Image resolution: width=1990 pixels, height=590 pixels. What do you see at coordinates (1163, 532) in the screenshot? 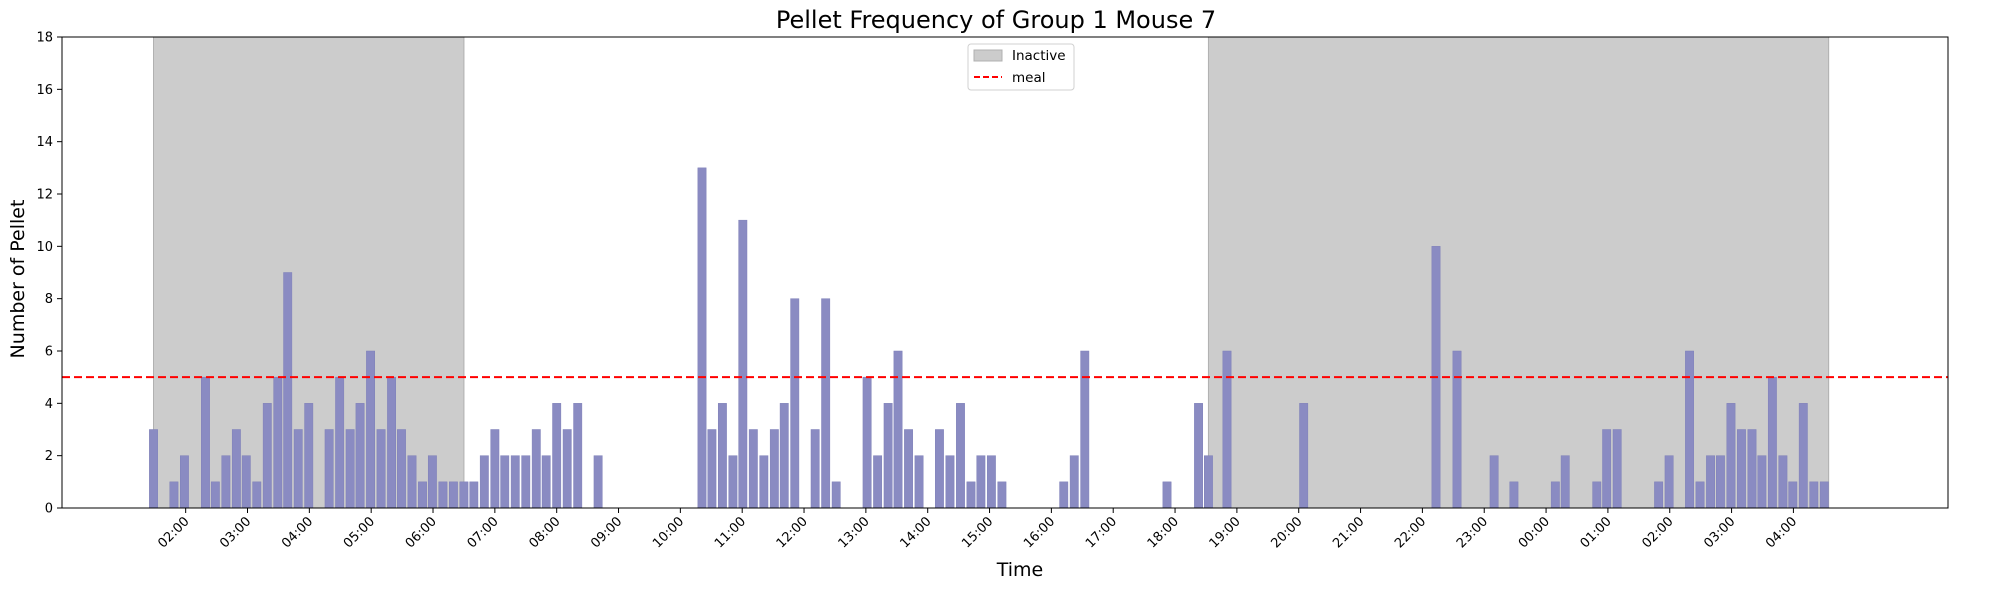
I see `x-tick-label: 18:00` at bounding box center [1163, 532].